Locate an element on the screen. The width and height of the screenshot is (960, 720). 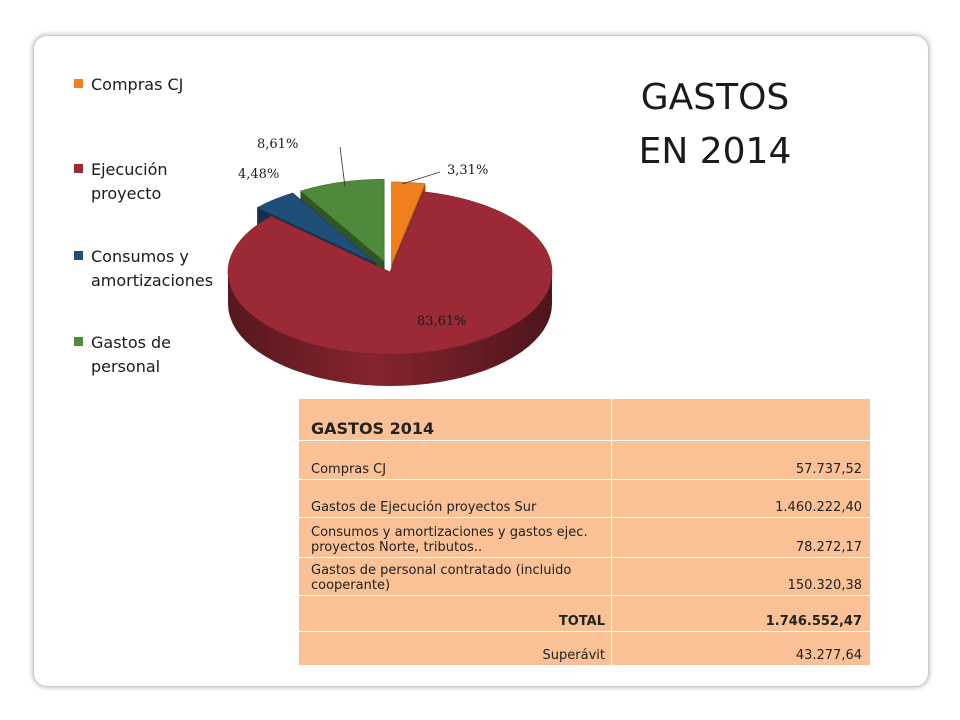
legend-item-compras: Compras CJ is located at coordinates (157, 85).